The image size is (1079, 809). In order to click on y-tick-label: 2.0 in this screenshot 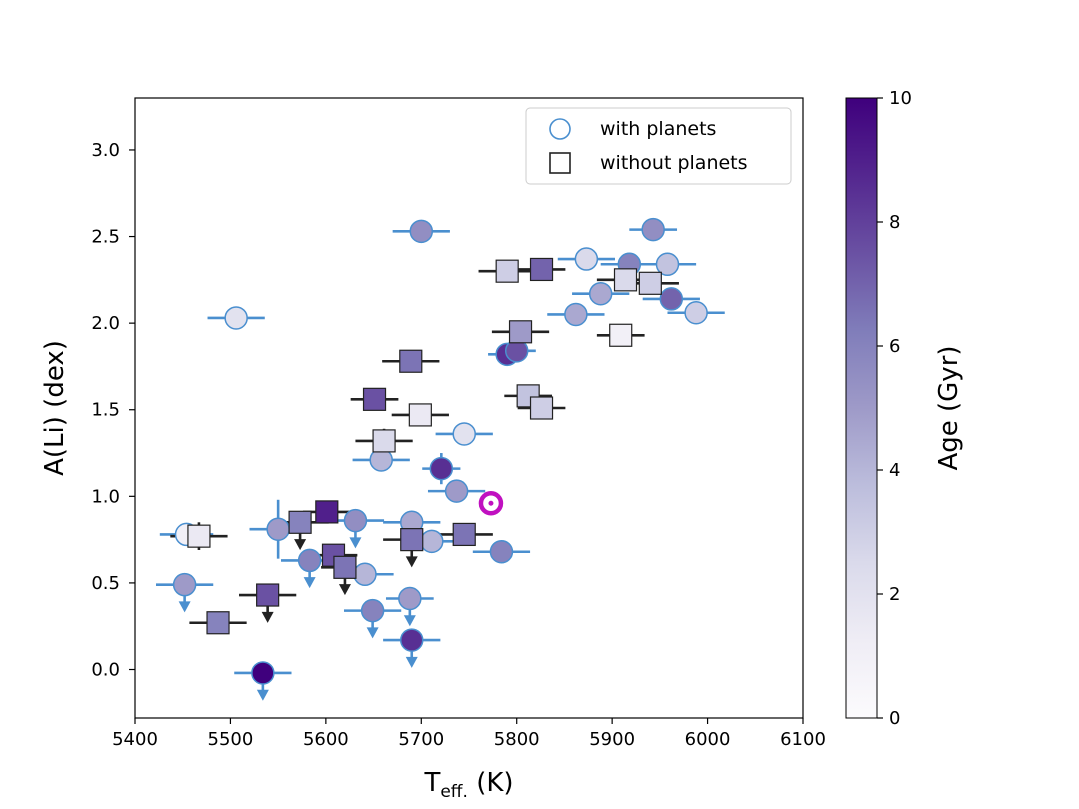, I will do `click(105, 323)`.